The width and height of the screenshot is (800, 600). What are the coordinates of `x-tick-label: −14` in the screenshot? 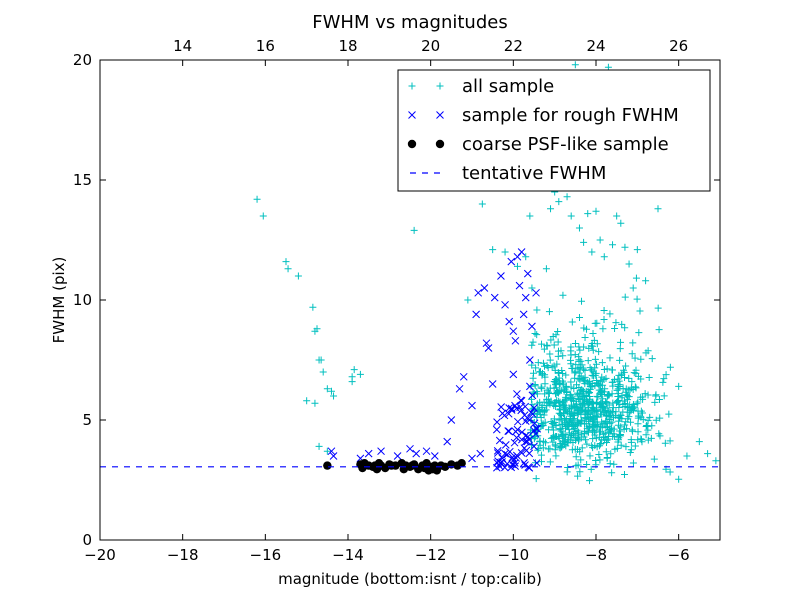 It's located at (348, 555).